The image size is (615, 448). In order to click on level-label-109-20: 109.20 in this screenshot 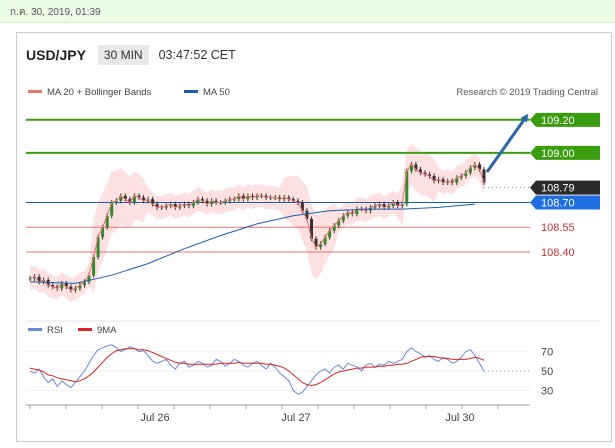, I will do `click(558, 121)`.